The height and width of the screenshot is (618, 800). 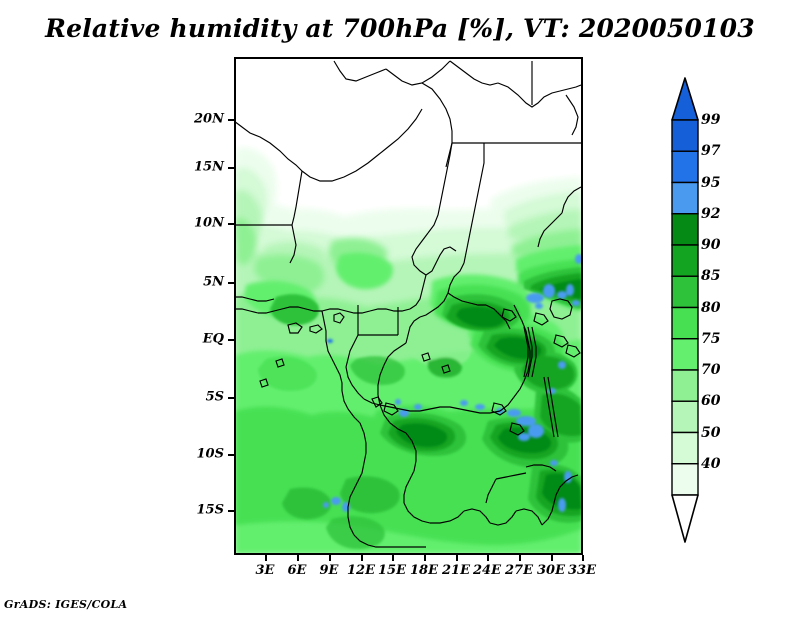 I want to click on colorbar-label-80: 80, so click(x=711, y=308).